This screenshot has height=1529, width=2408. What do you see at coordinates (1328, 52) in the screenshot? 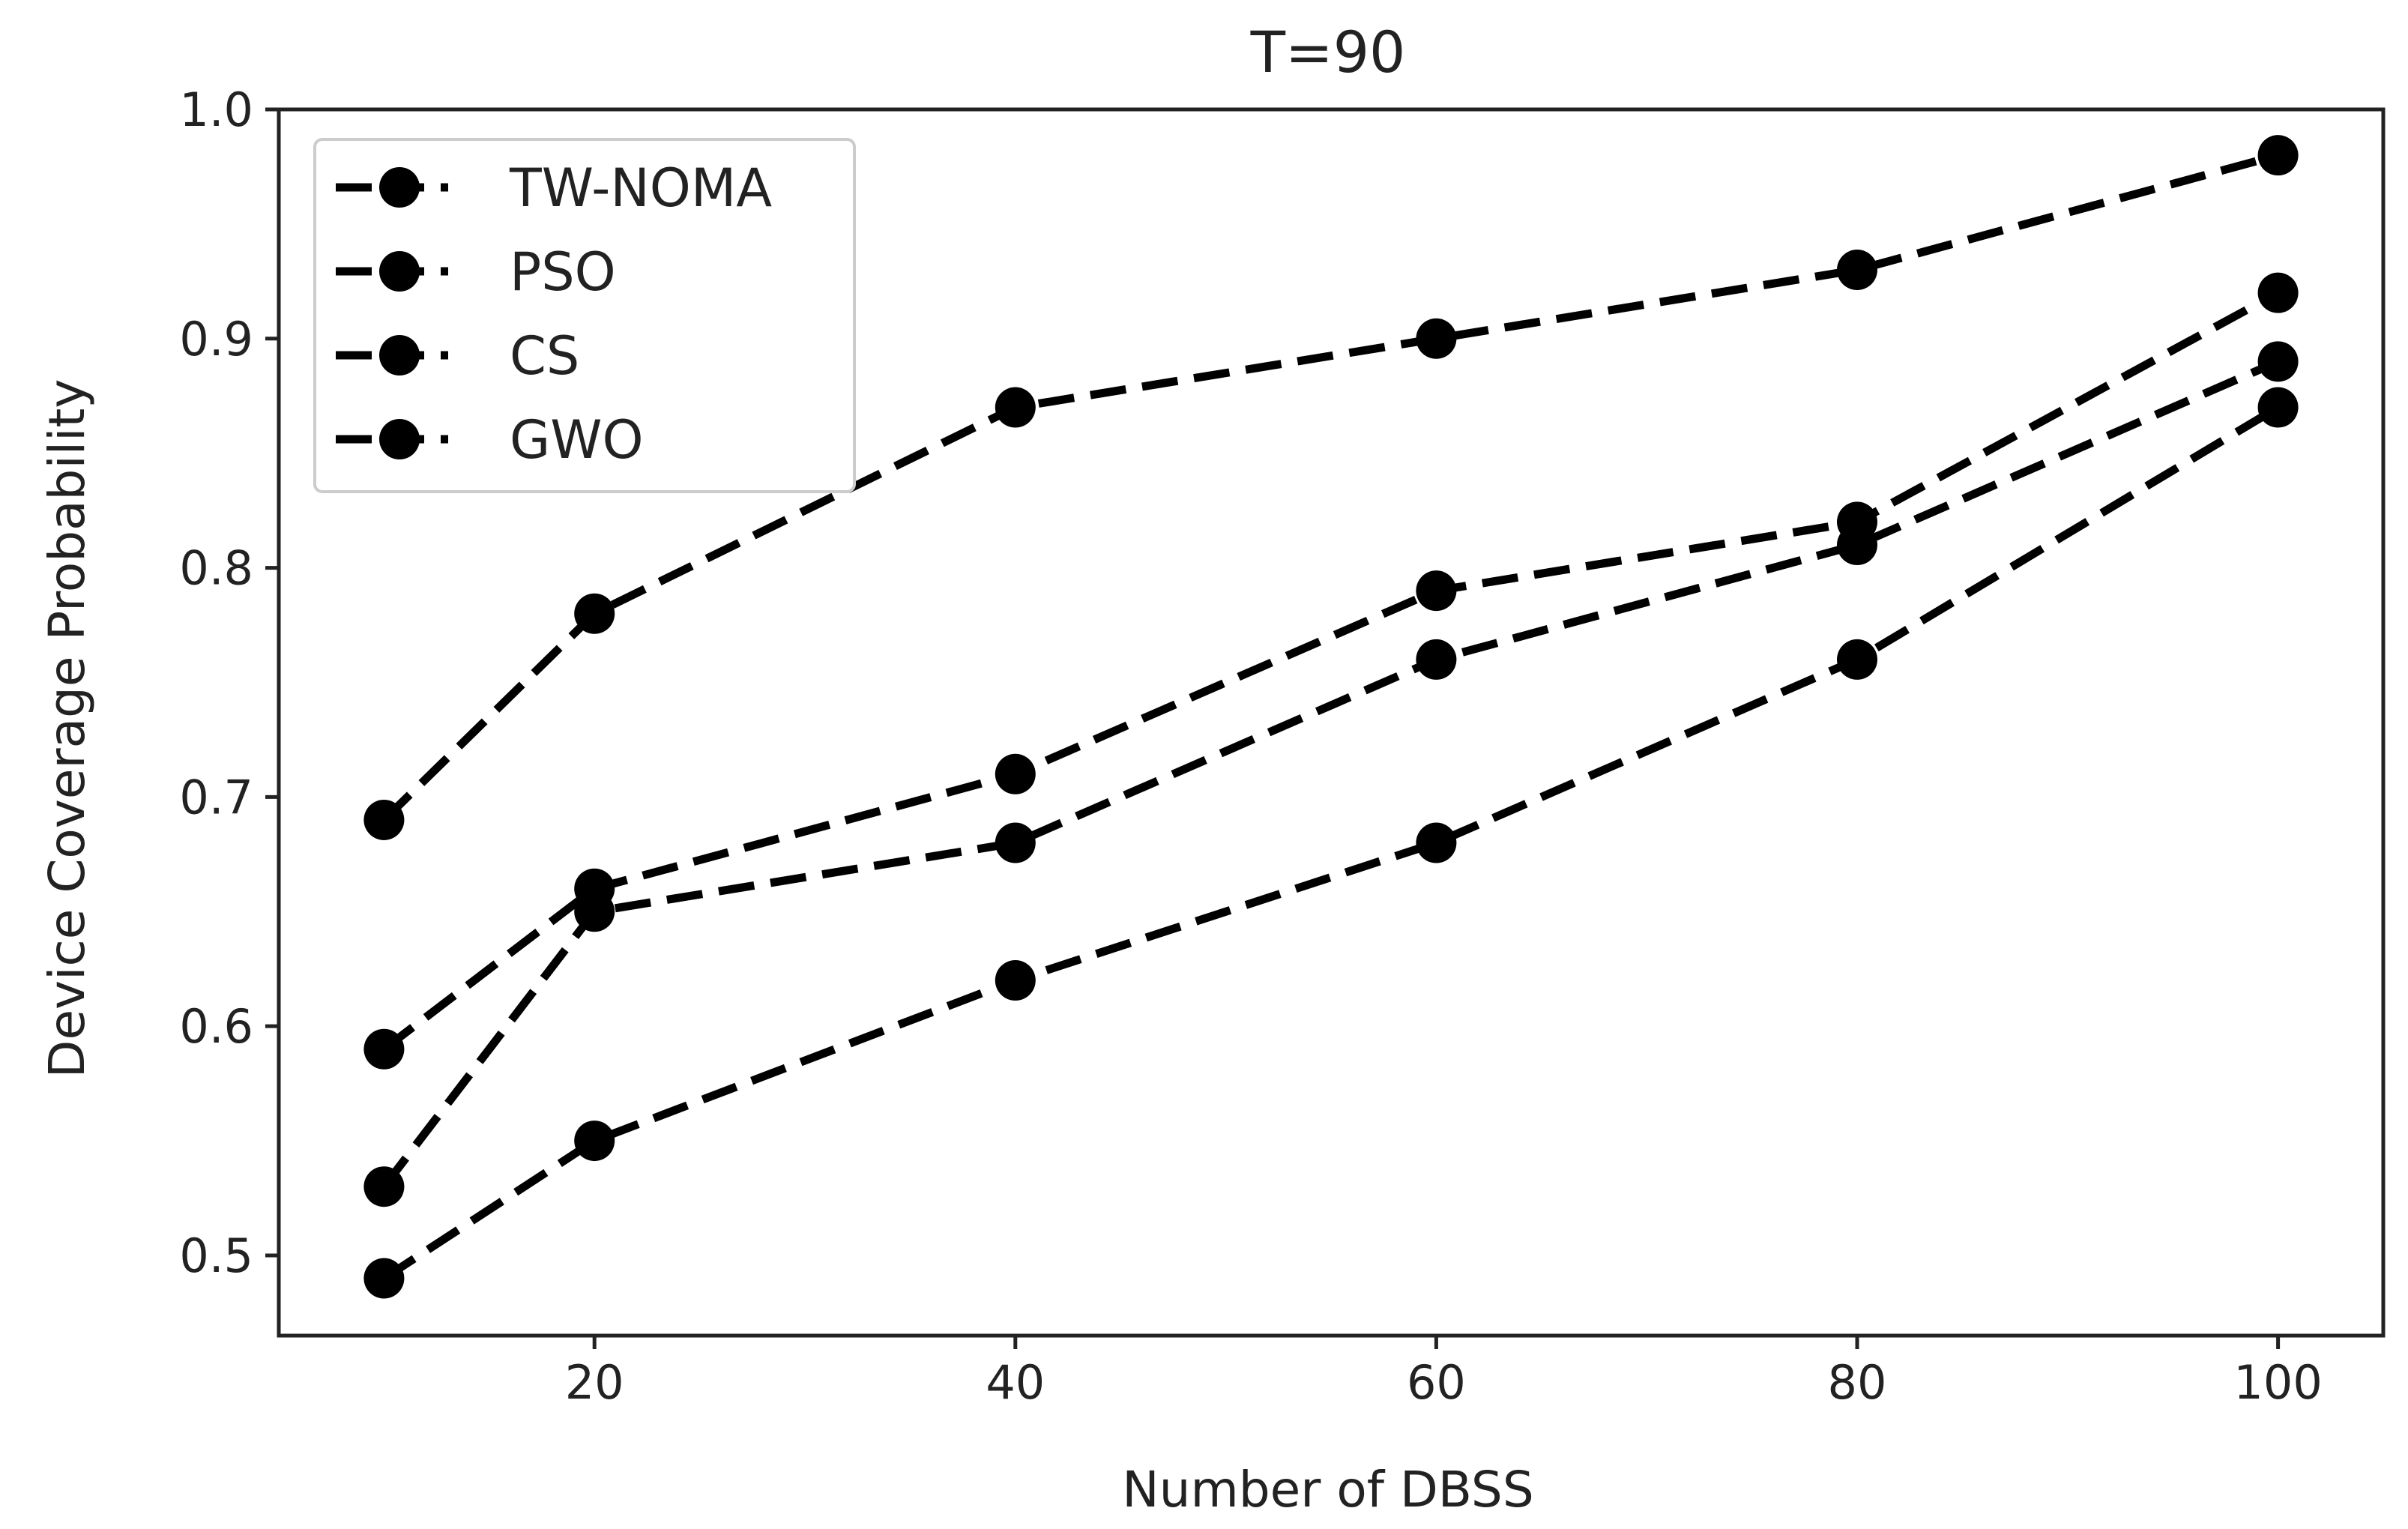
I see `chart-title: T=90` at bounding box center [1328, 52].